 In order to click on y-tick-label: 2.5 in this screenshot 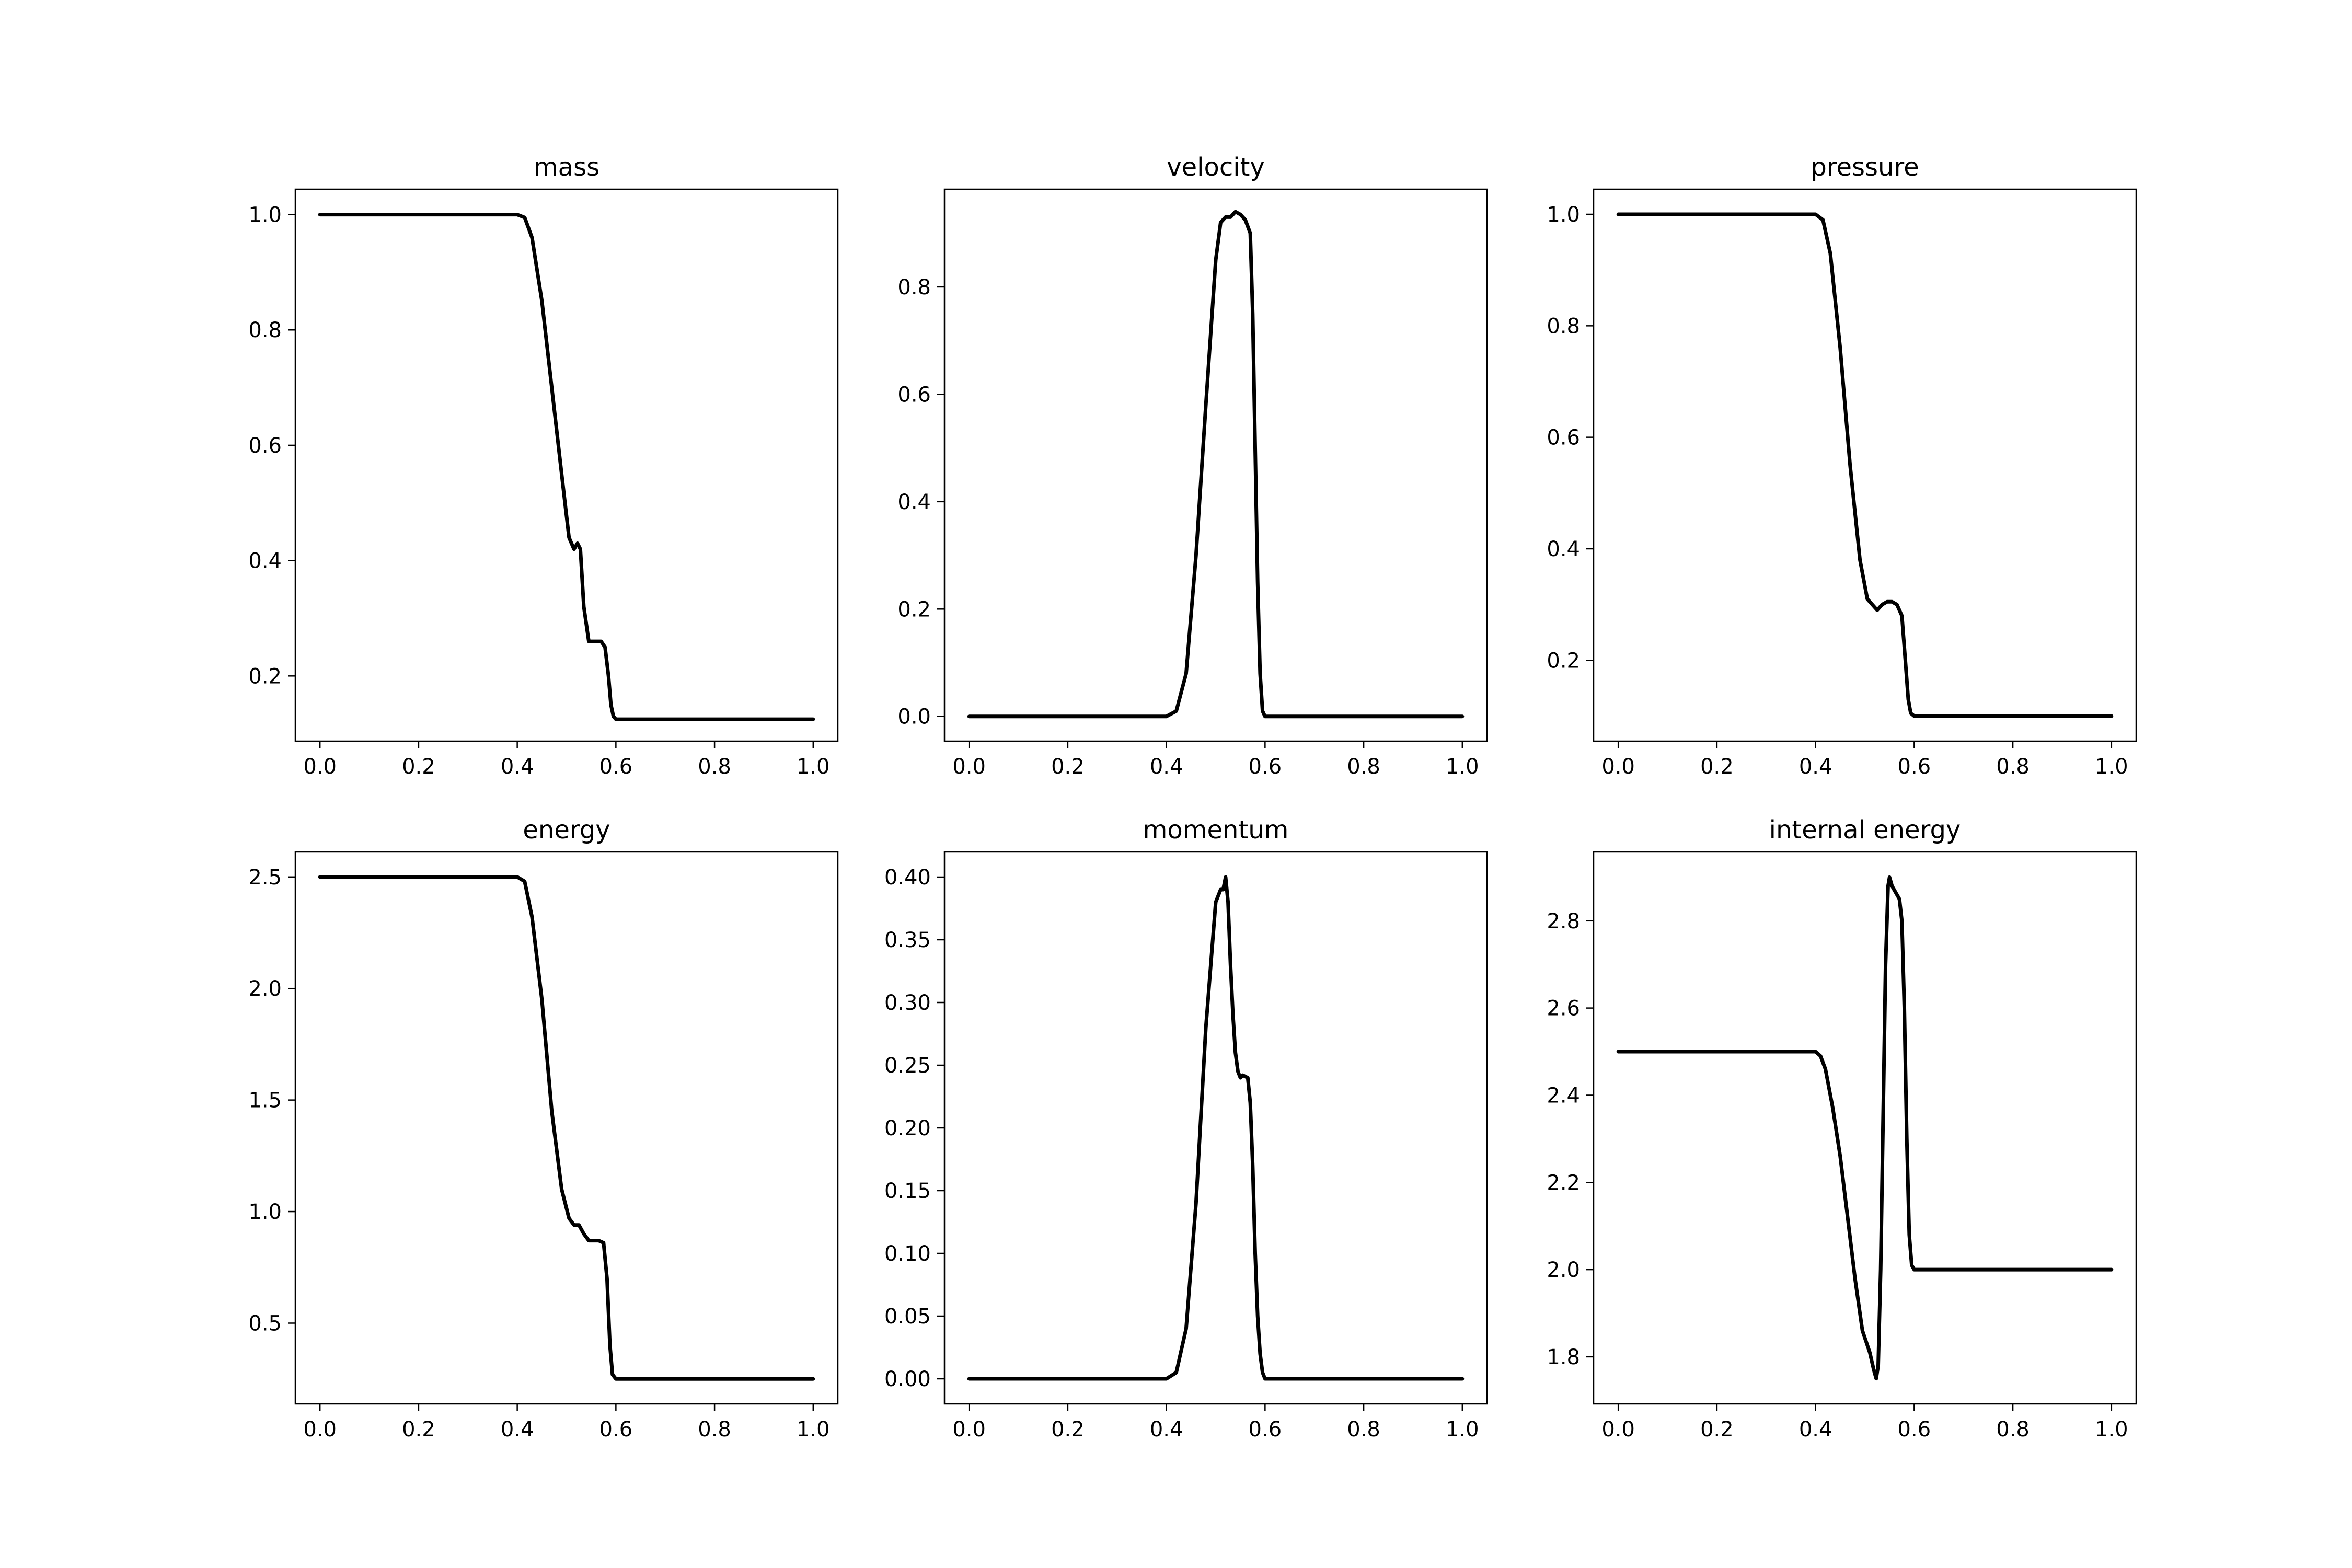, I will do `click(265, 878)`.